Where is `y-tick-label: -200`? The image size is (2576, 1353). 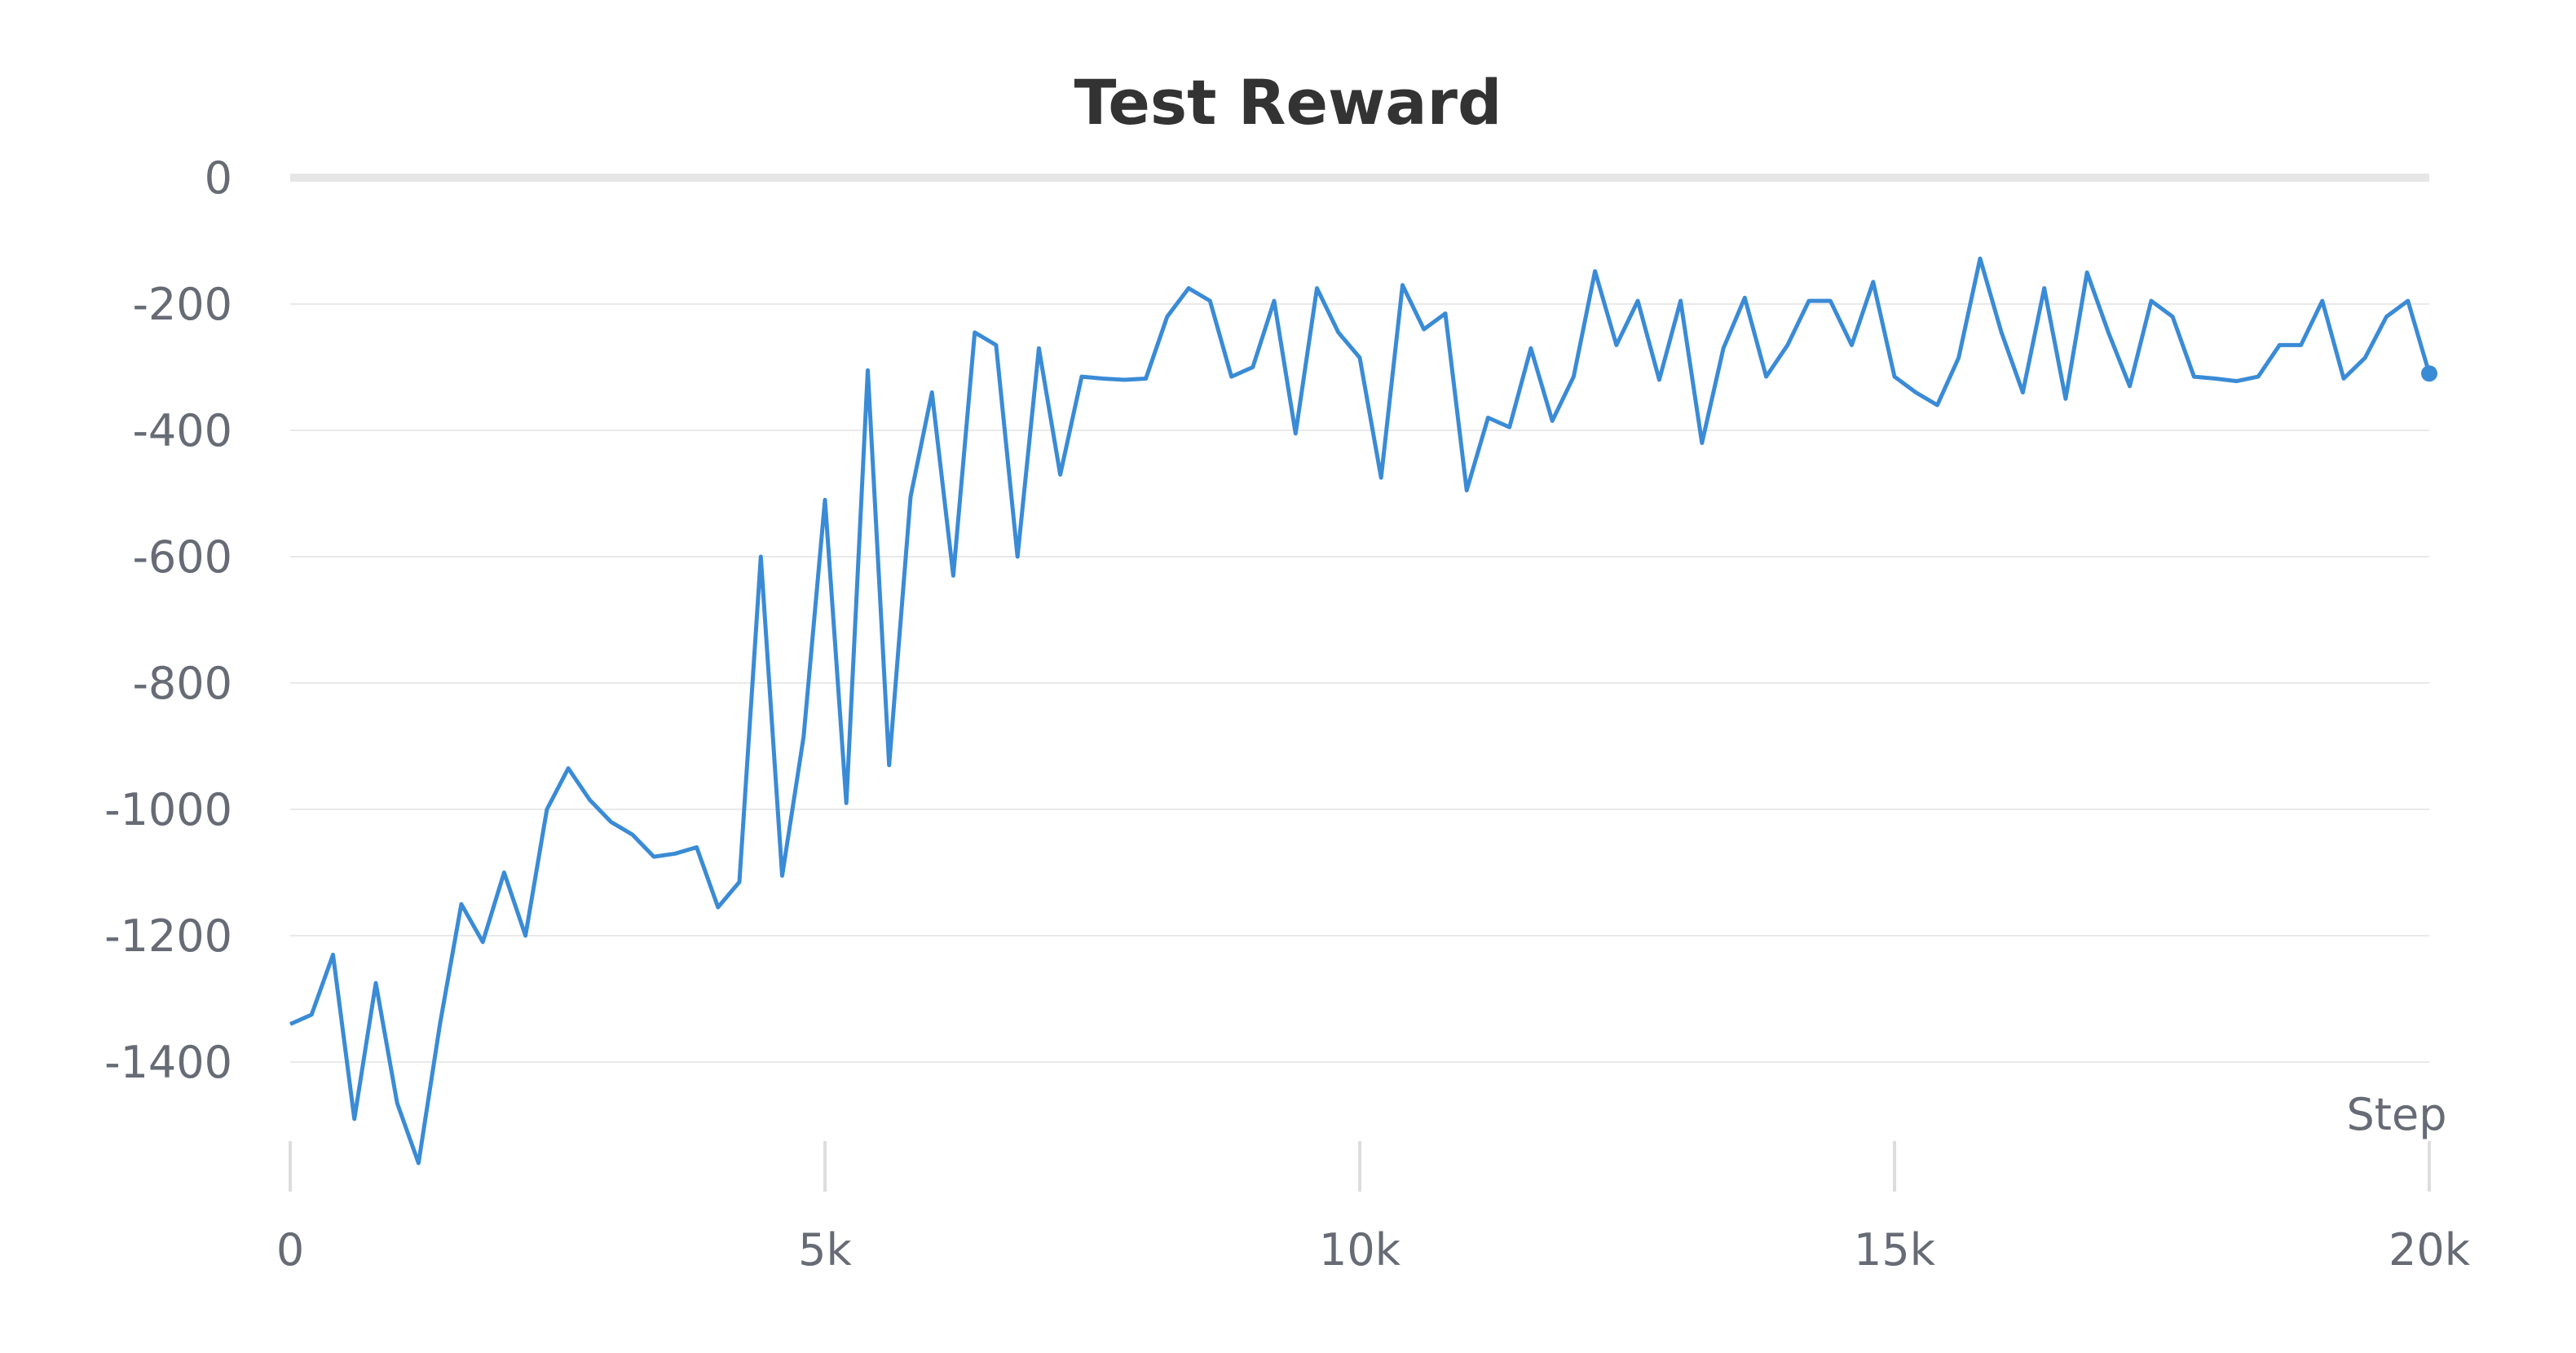 y-tick-label: -200 is located at coordinates (182, 304).